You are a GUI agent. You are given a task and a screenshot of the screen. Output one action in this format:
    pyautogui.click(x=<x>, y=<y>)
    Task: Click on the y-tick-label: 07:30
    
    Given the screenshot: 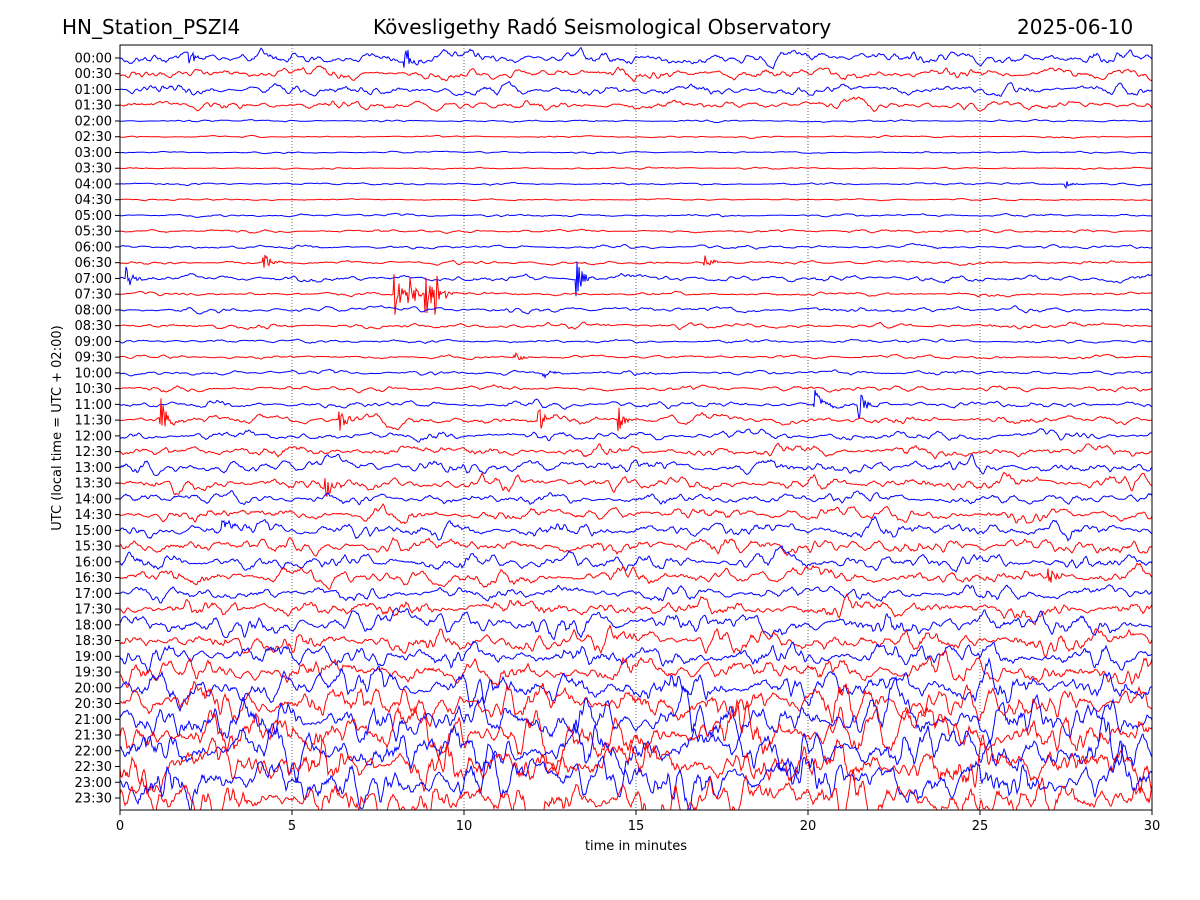 What is the action you would take?
    pyautogui.click(x=93, y=295)
    